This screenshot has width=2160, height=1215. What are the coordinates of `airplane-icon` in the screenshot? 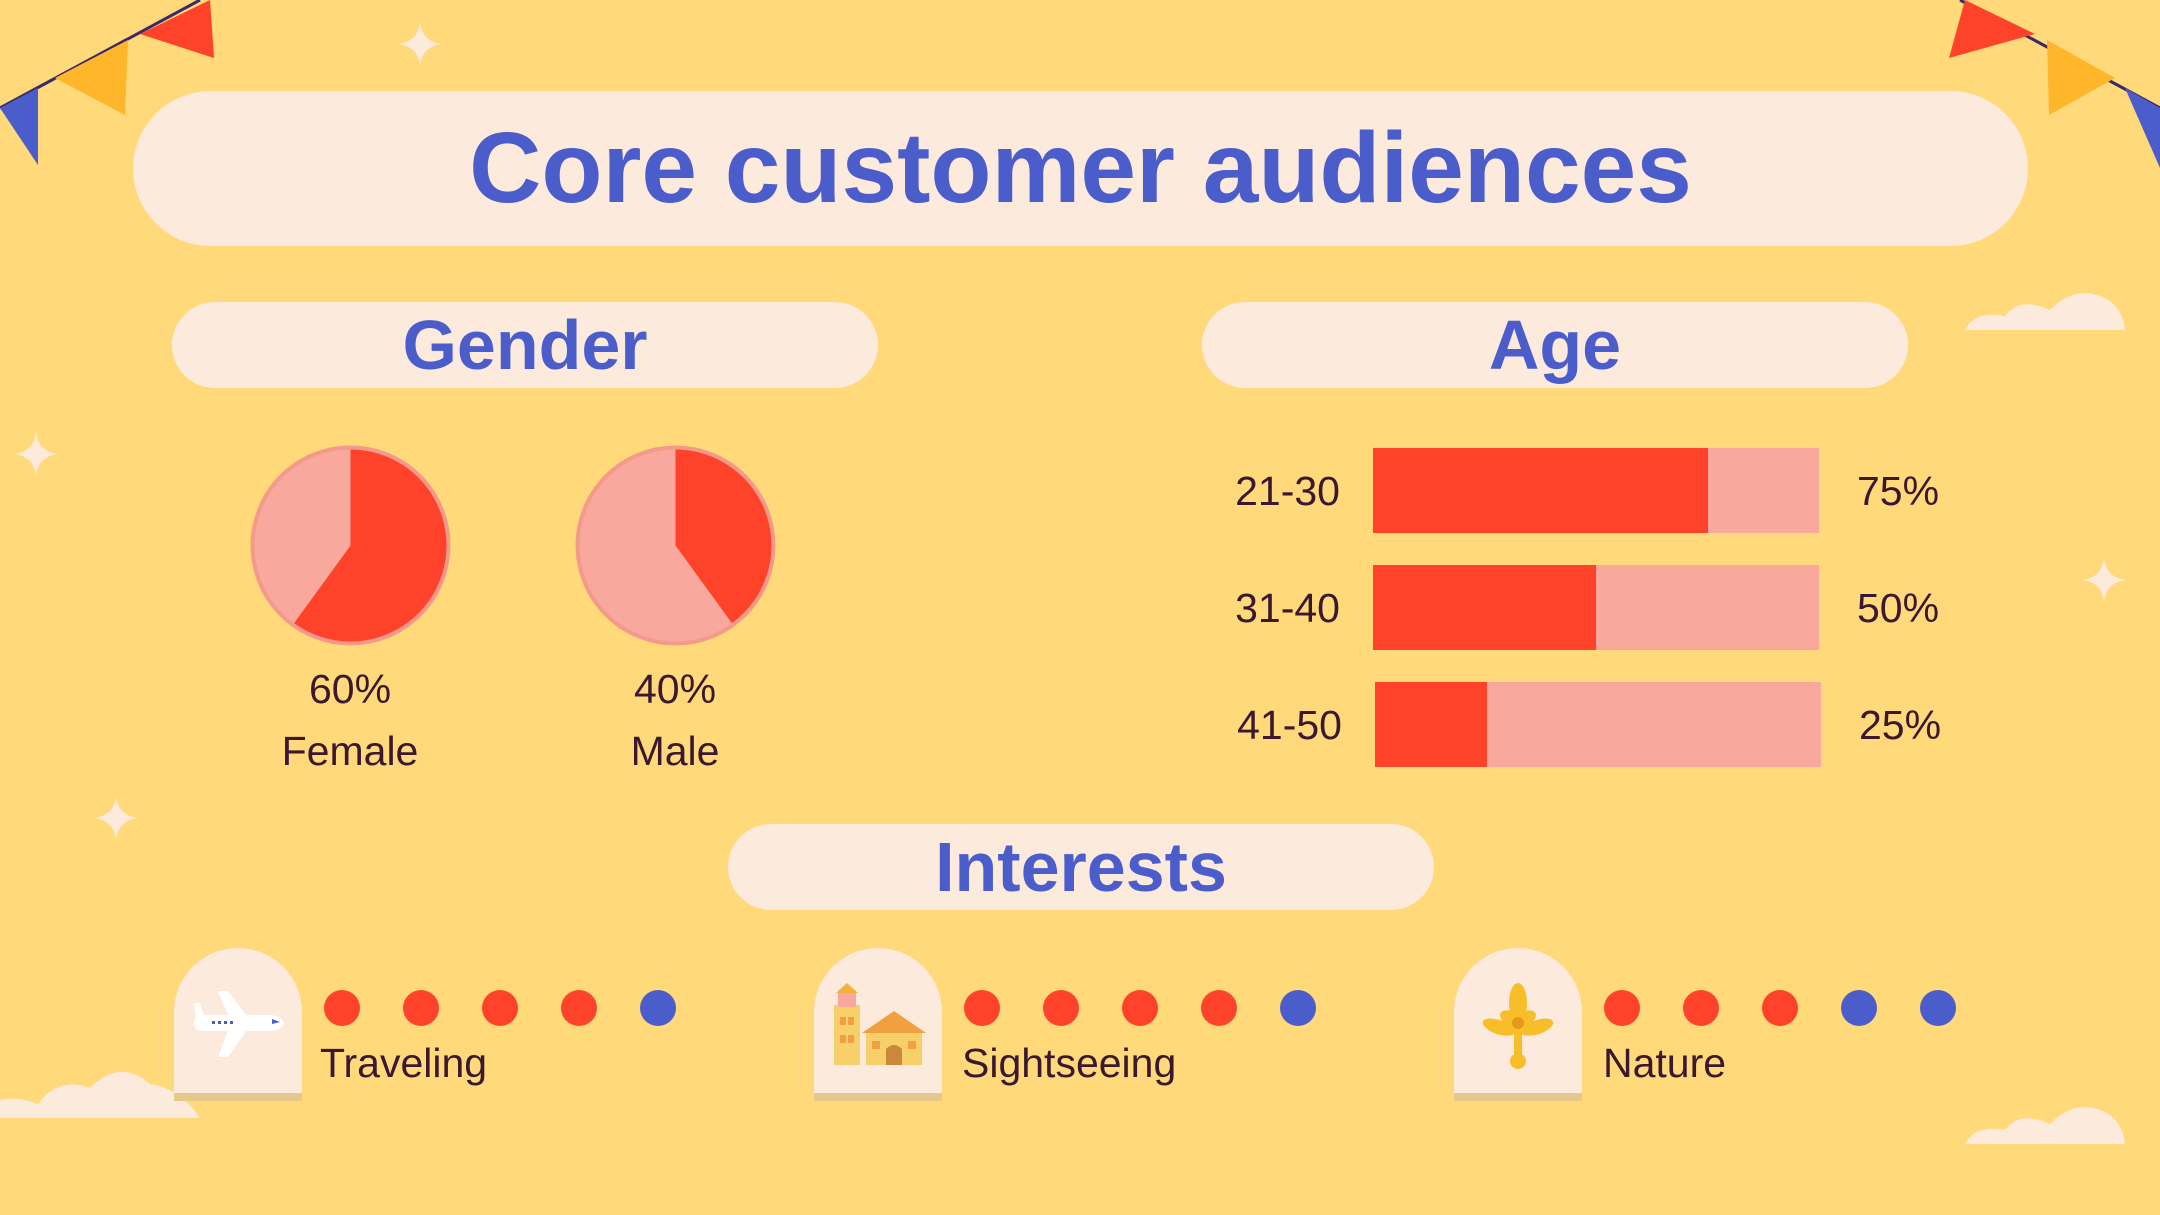 It's located at (239, 1024).